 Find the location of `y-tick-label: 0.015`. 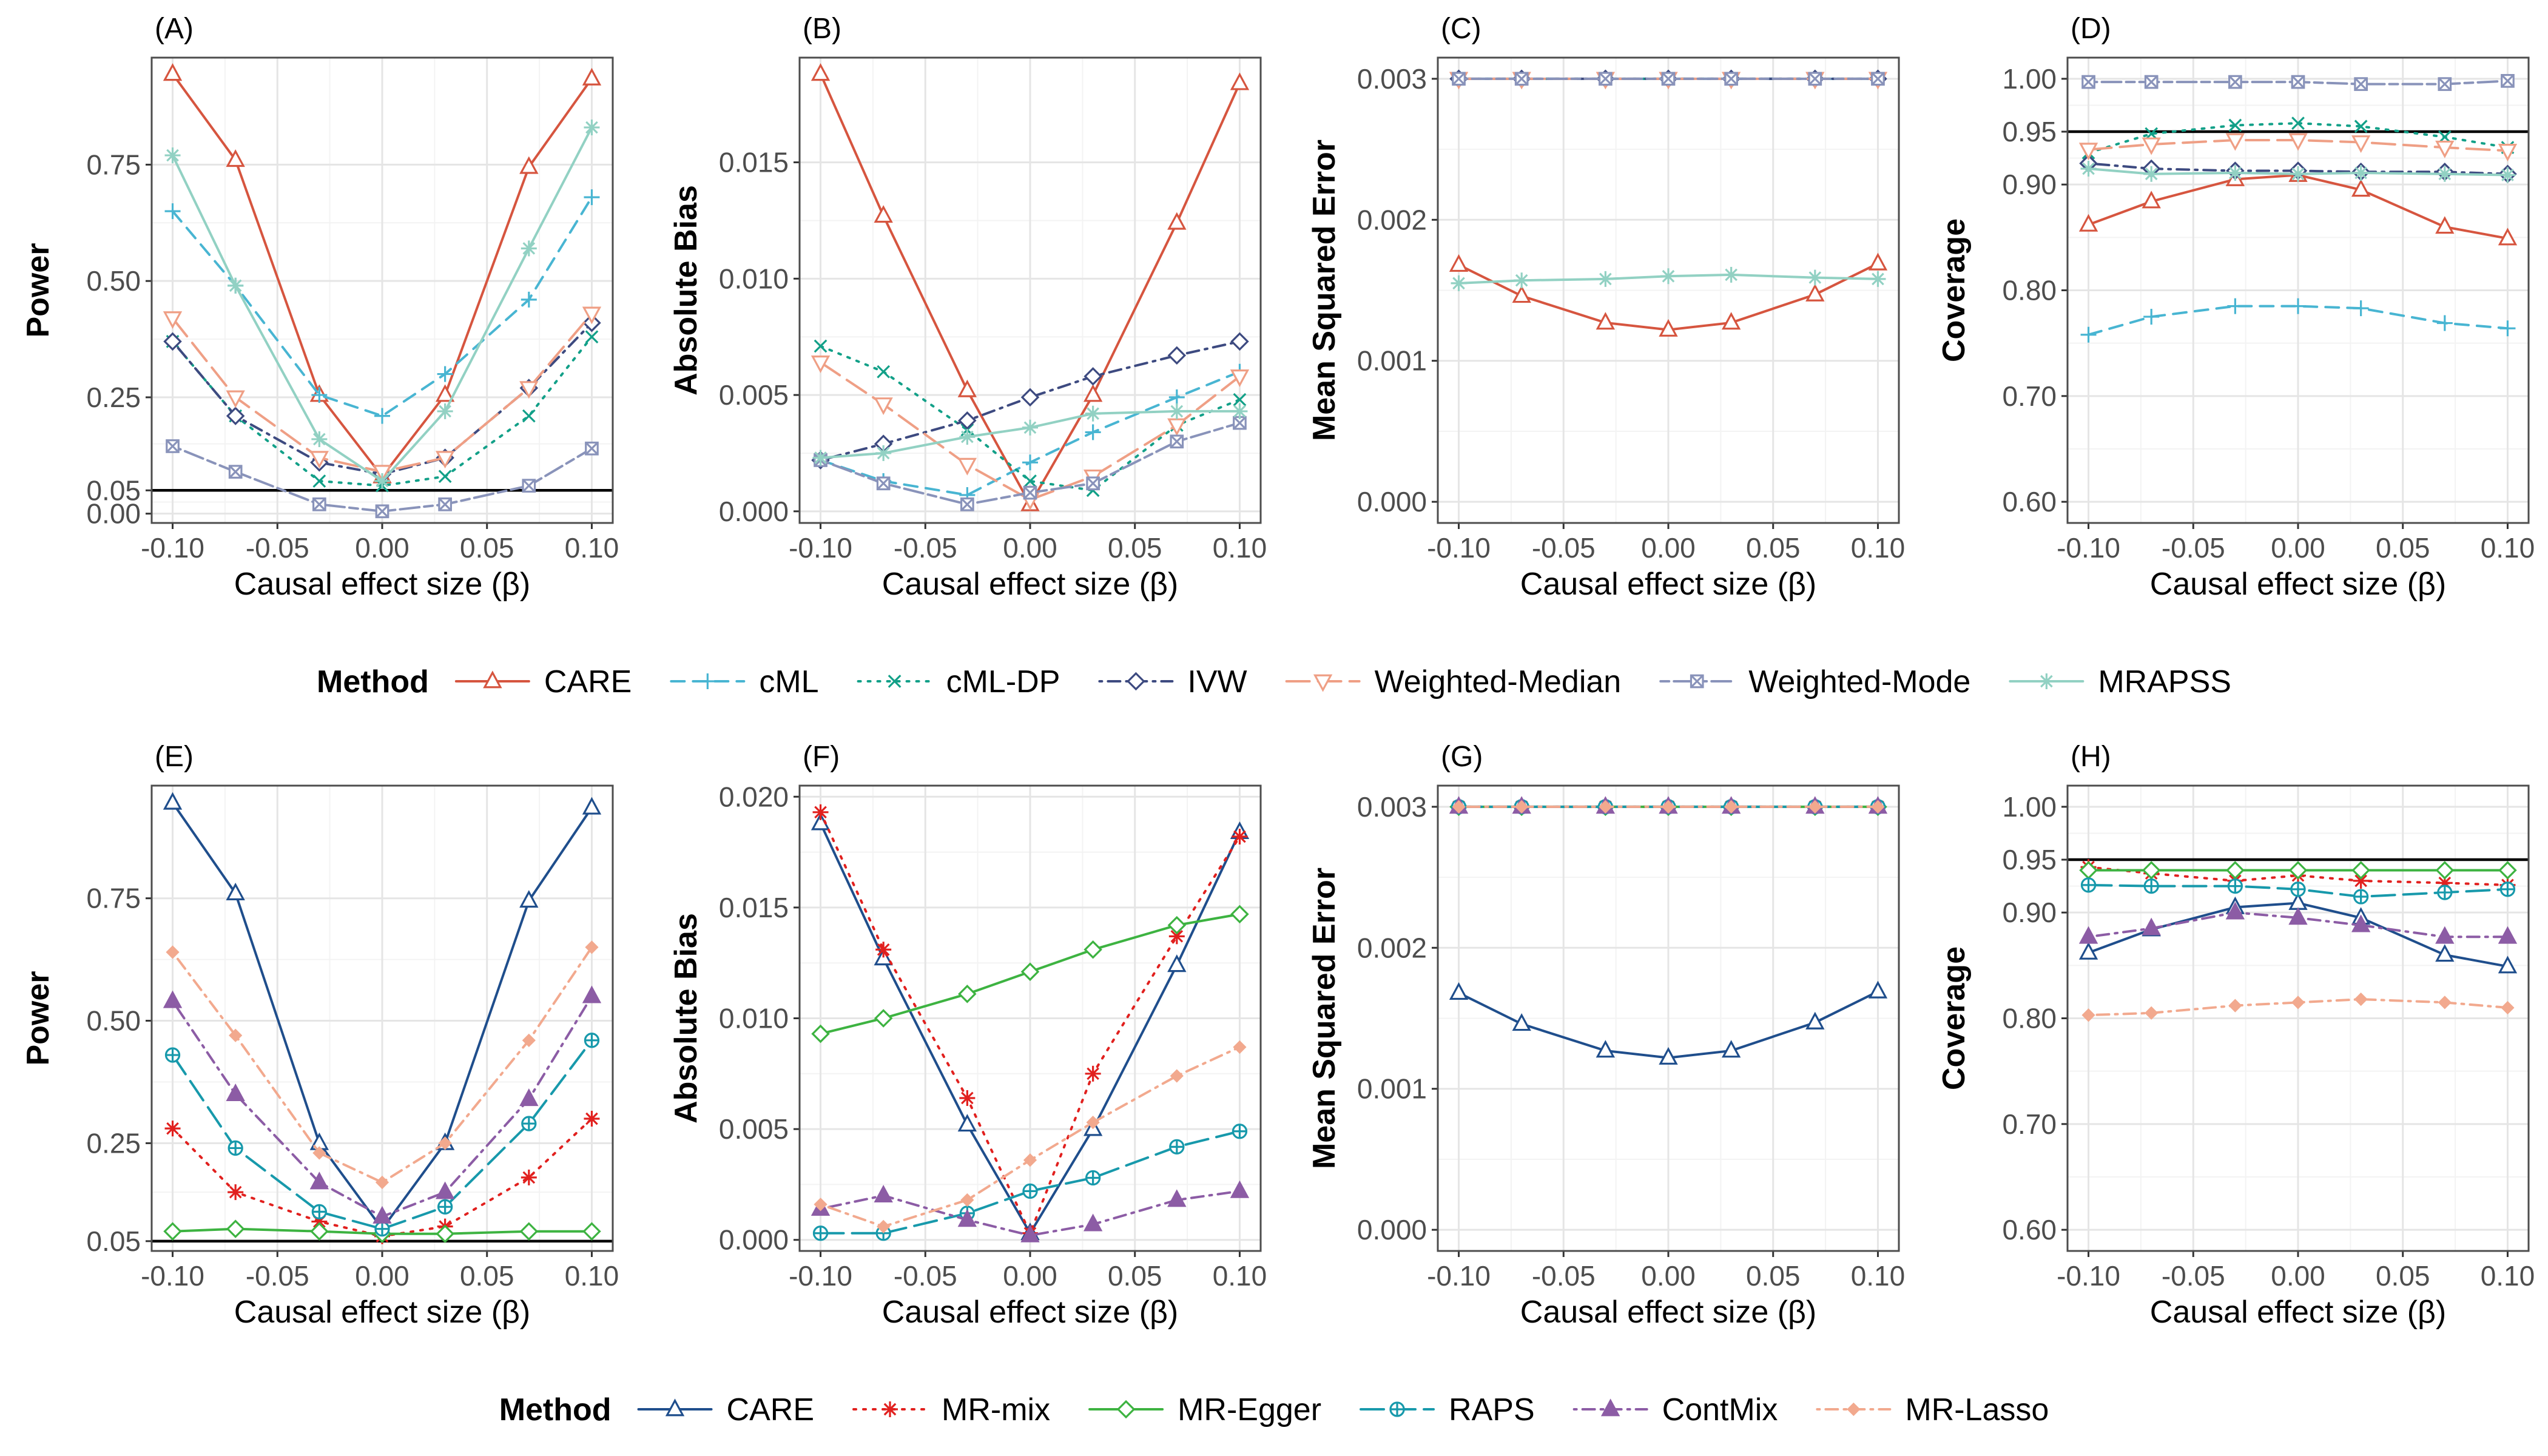

y-tick-label: 0.015 is located at coordinates (754, 162).